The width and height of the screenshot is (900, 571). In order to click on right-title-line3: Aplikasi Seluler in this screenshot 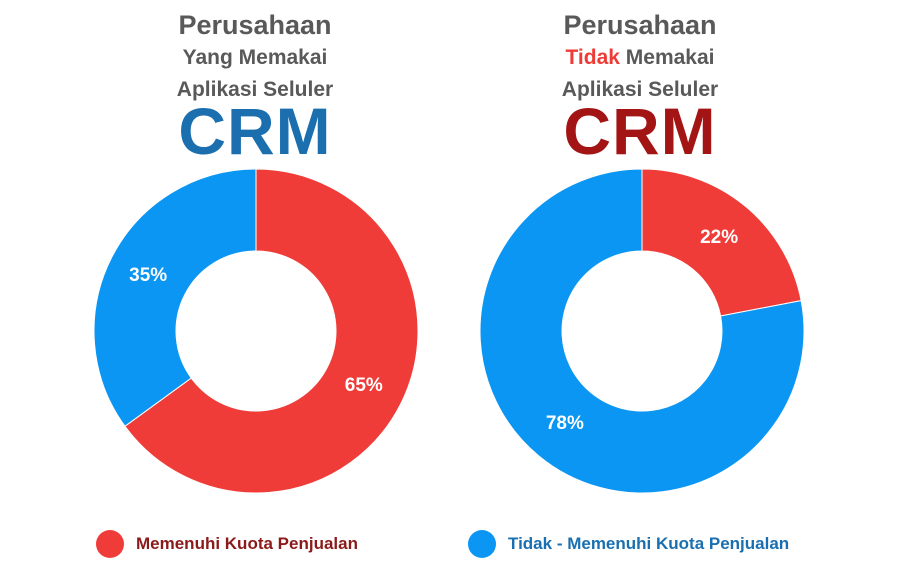, I will do `click(640, 89)`.